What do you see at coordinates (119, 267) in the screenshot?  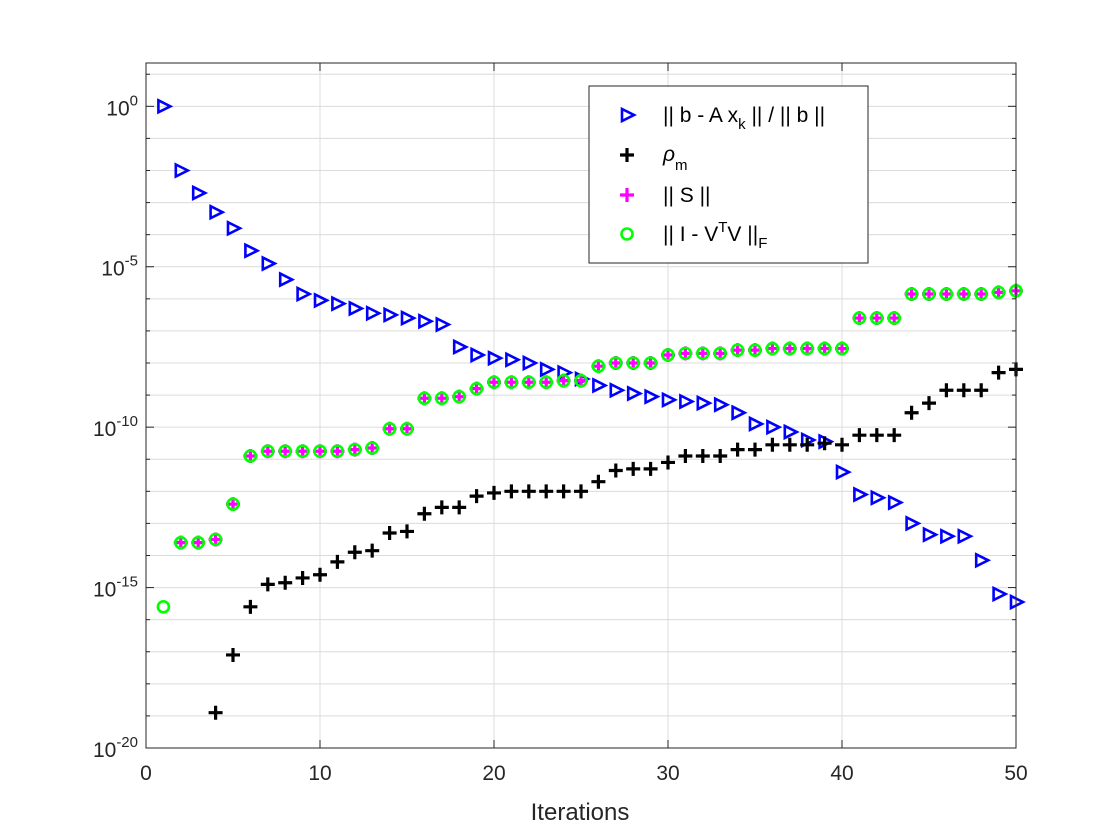 I see `y-tick-label: 10⁻⁵` at bounding box center [119, 267].